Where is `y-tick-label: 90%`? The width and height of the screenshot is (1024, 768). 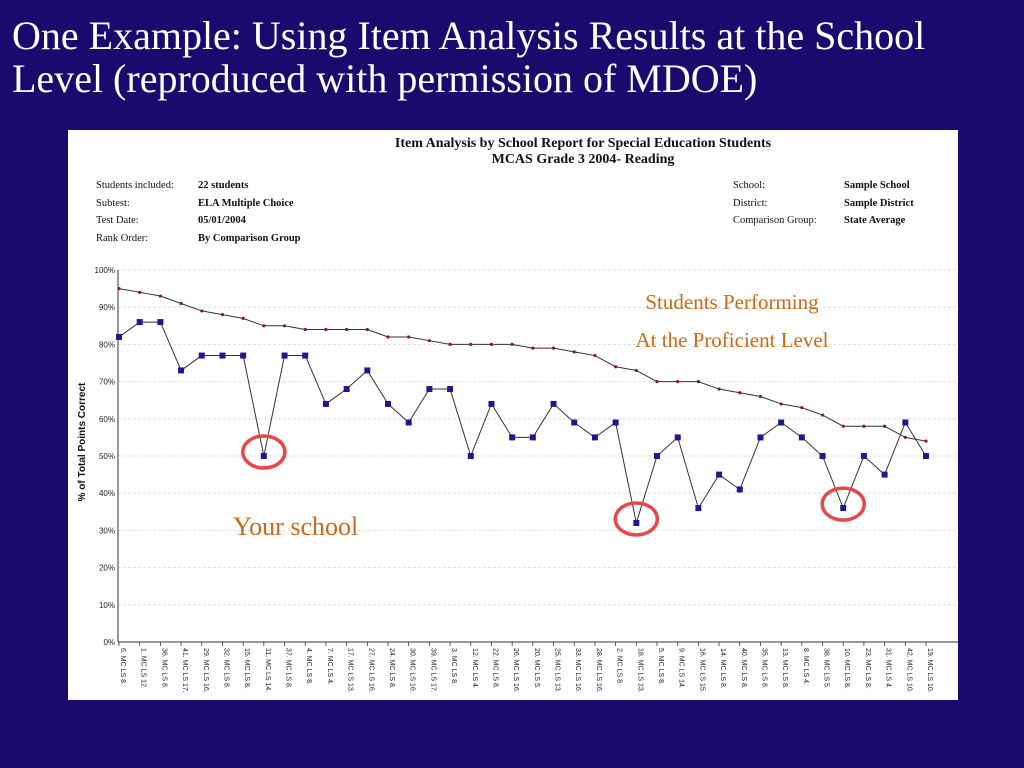 y-tick-label: 90% is located at coordinates (107, 307).